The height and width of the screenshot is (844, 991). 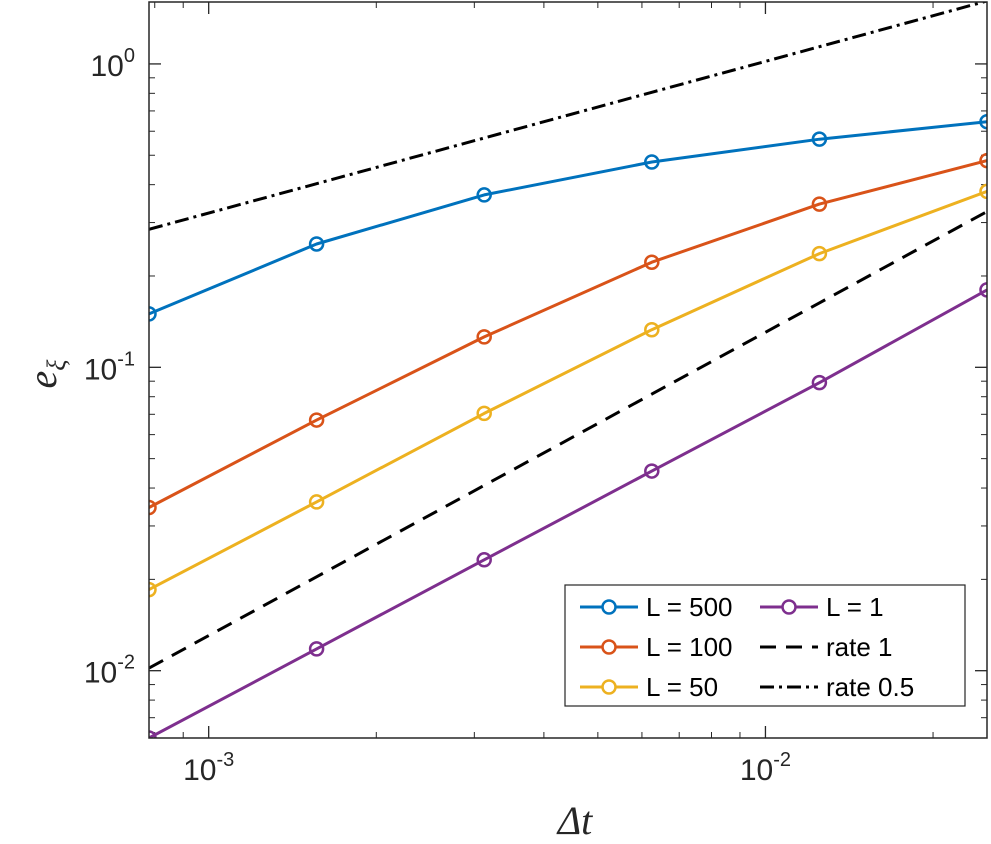 I want to click on y-axis-title-main: e, so click(x=42, y=380).